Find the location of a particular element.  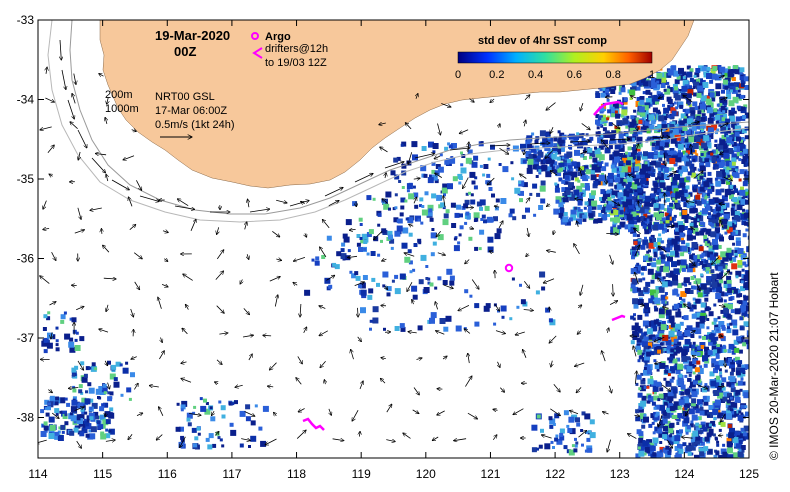

current-source-label: NRT00 GSL is located at coordinates (185, 97).